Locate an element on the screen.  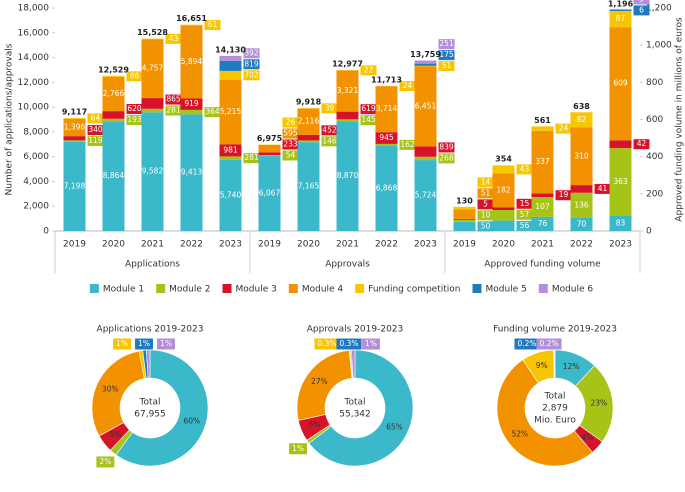
data-label: 61 is located at coordinates (213, 24).